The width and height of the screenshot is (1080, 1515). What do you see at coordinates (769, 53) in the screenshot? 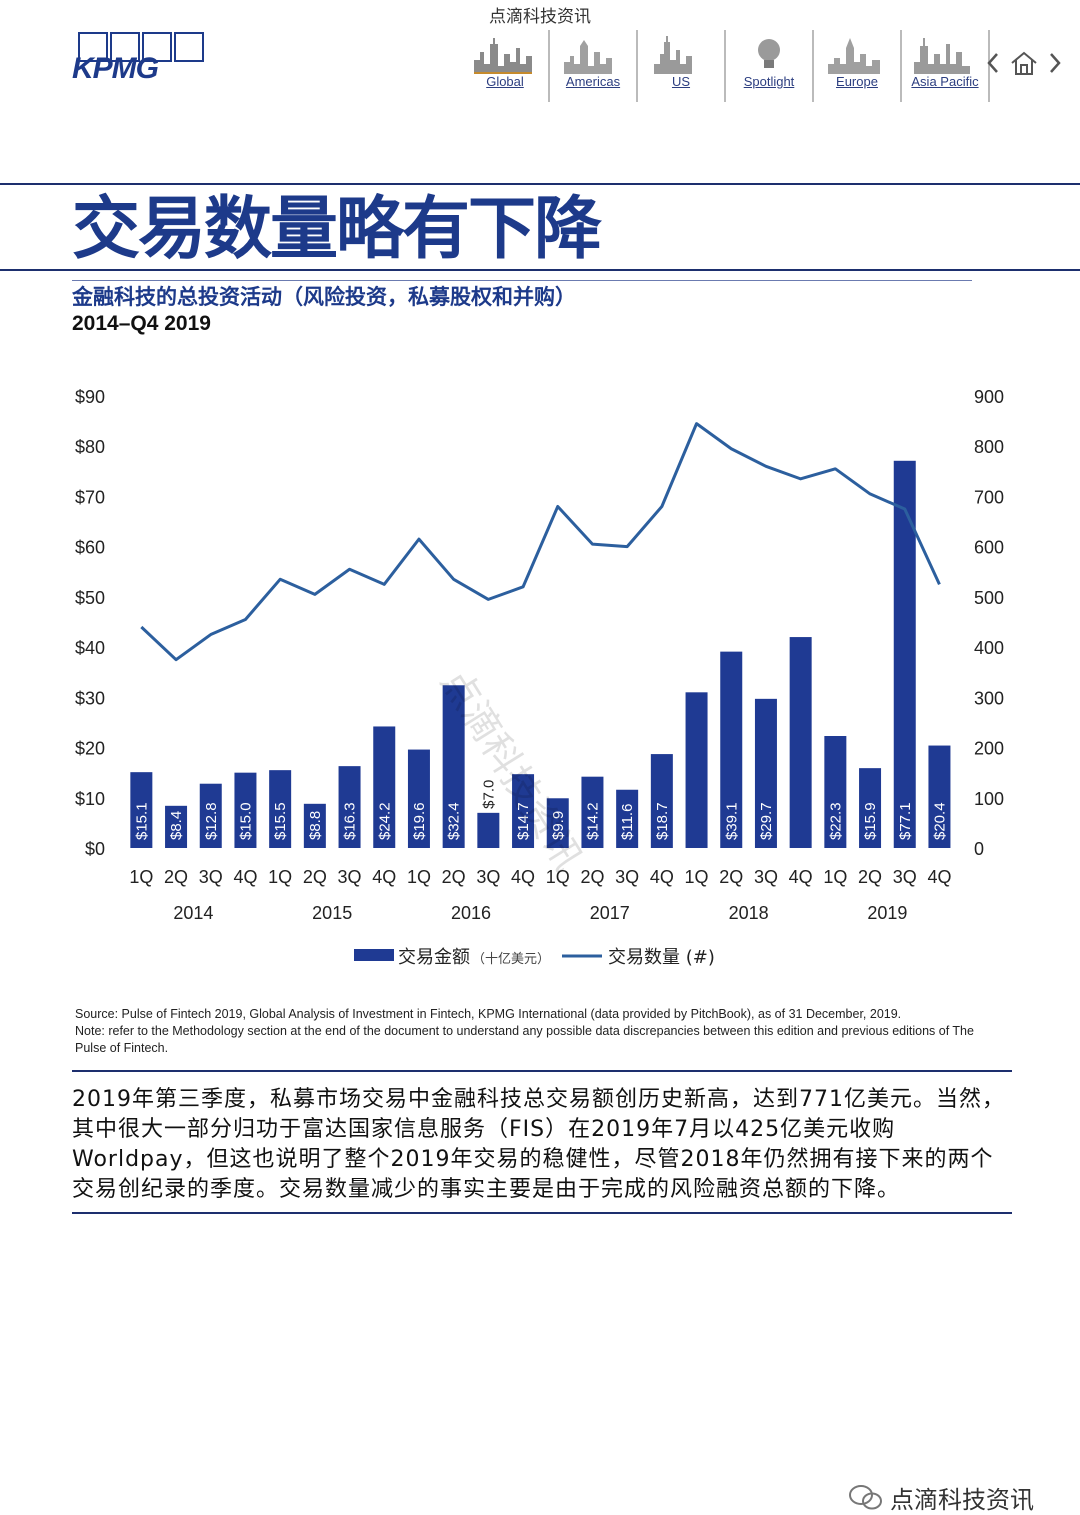
I see `spotlight-lightbulb-icon` at bounding box center [769, 53].